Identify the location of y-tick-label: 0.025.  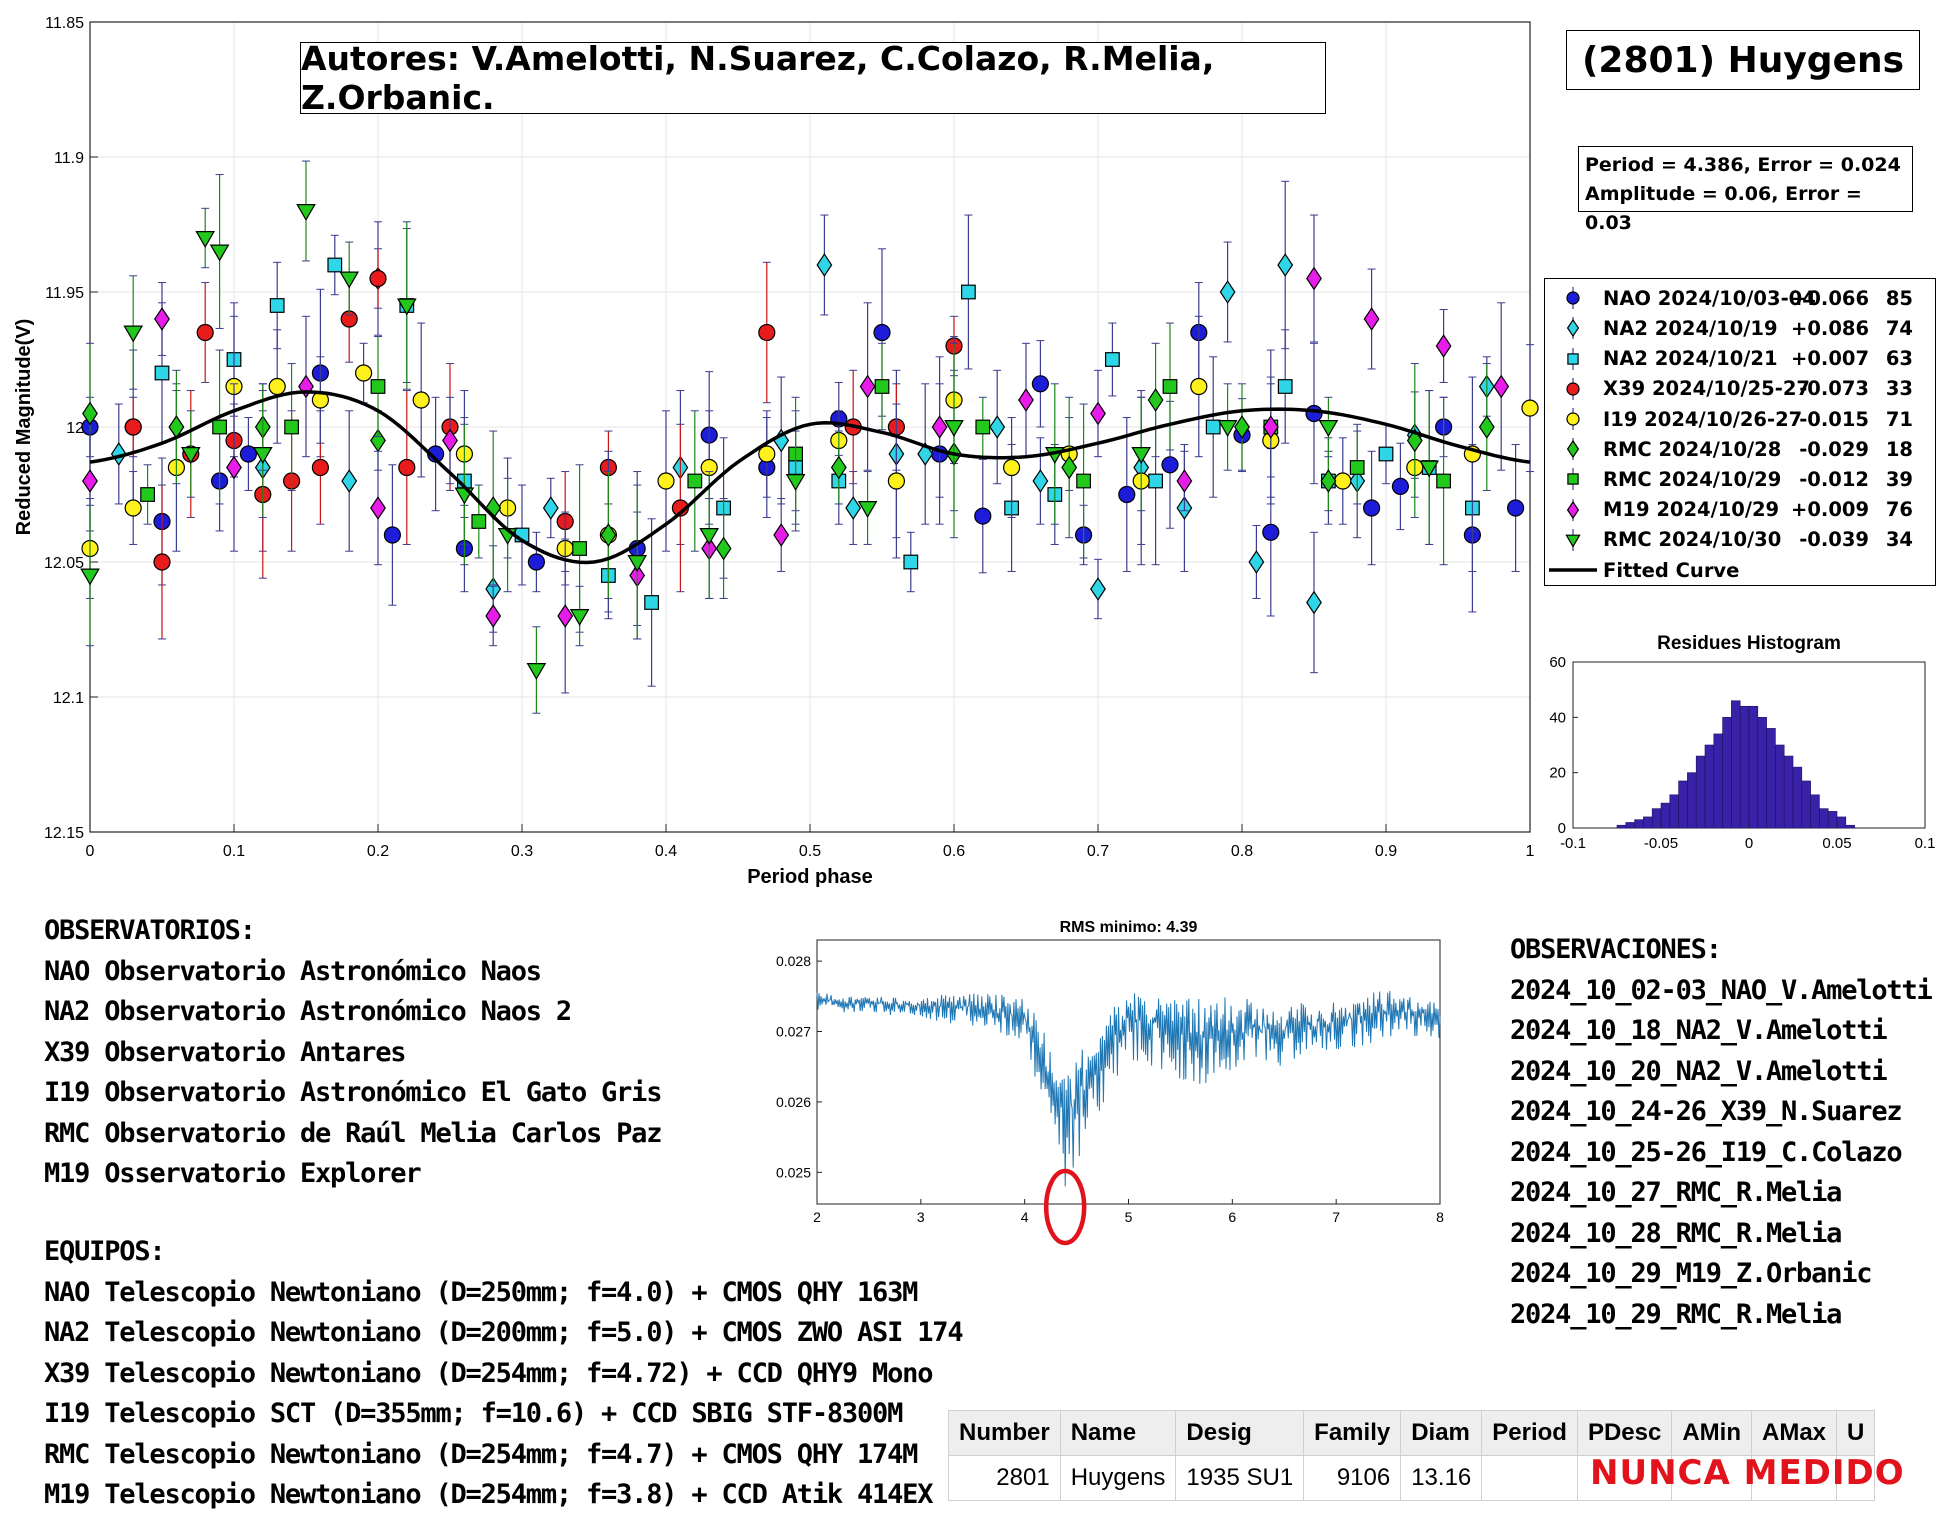
(793, 1172).